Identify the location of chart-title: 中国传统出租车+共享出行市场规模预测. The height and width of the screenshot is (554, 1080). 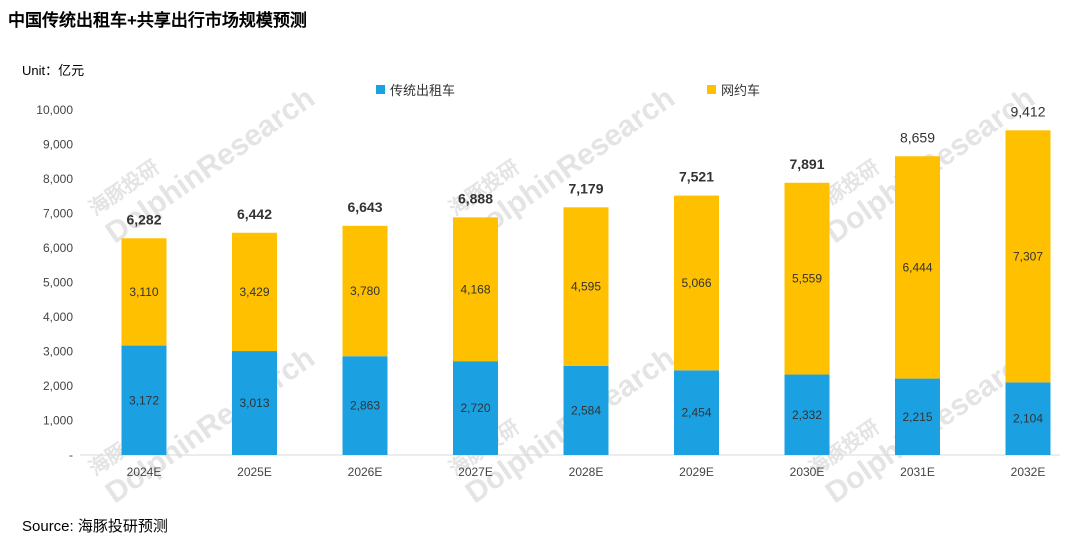
(157, 20).